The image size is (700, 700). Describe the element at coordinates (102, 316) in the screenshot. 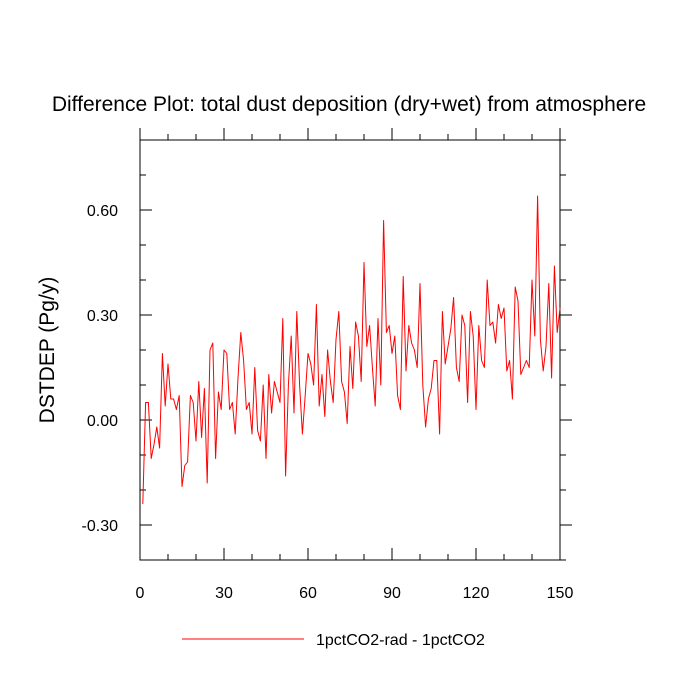

I see `y-tick-label: 0.30` at that location.